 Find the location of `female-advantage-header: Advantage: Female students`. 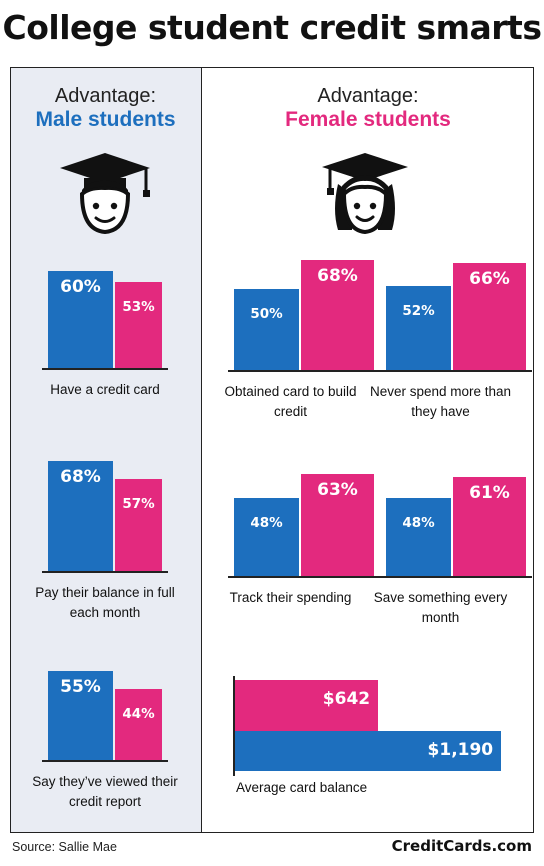

female-advantage-header: Advantage: Female students is located at coordinates (368, 108).